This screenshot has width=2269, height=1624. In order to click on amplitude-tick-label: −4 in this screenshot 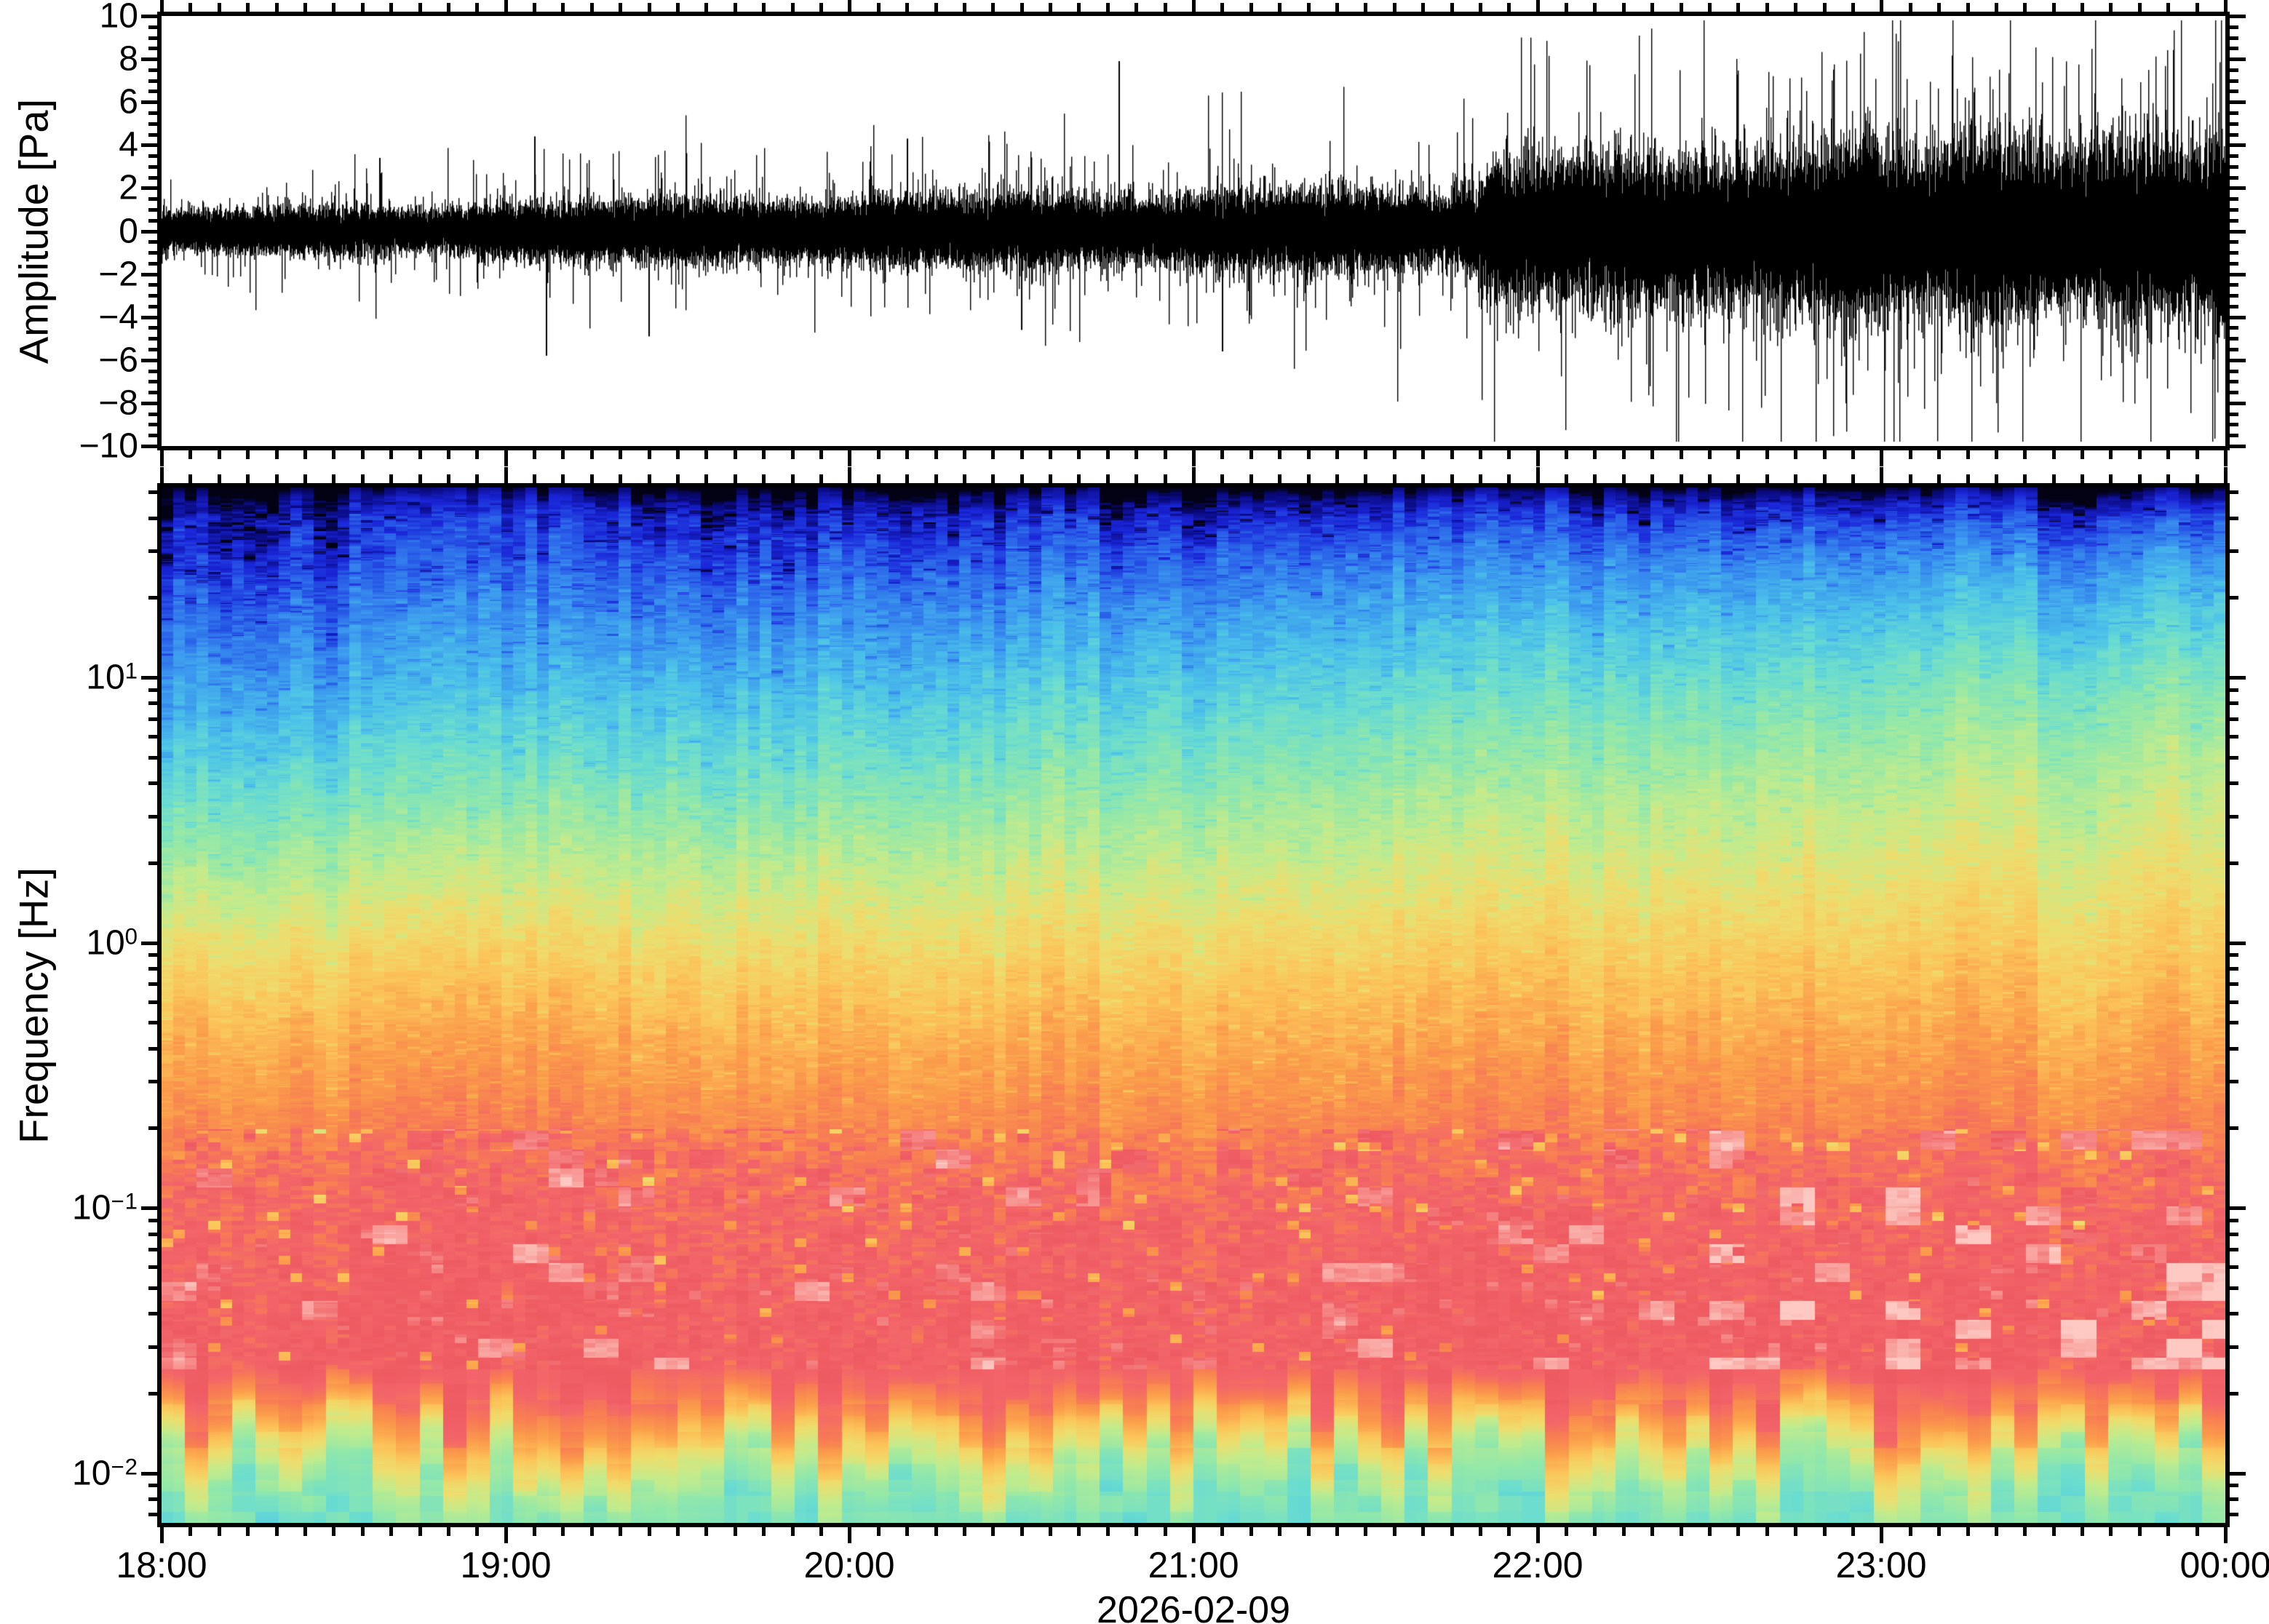, I will do `click(118, 317)`.